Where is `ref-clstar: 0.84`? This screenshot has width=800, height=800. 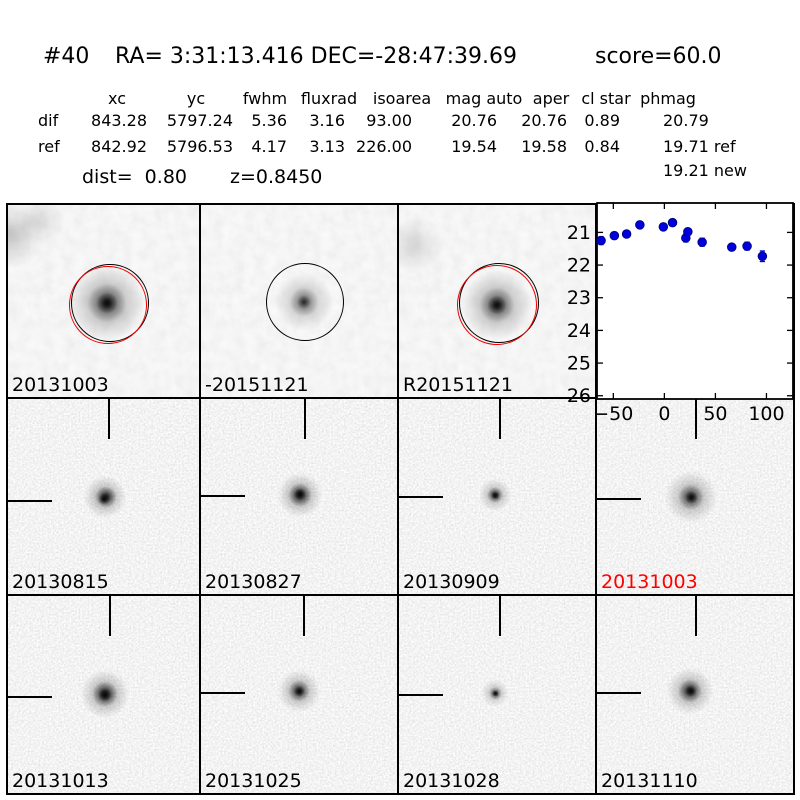 ref-clstar: 0.84 is located at coordinates (602, 146).